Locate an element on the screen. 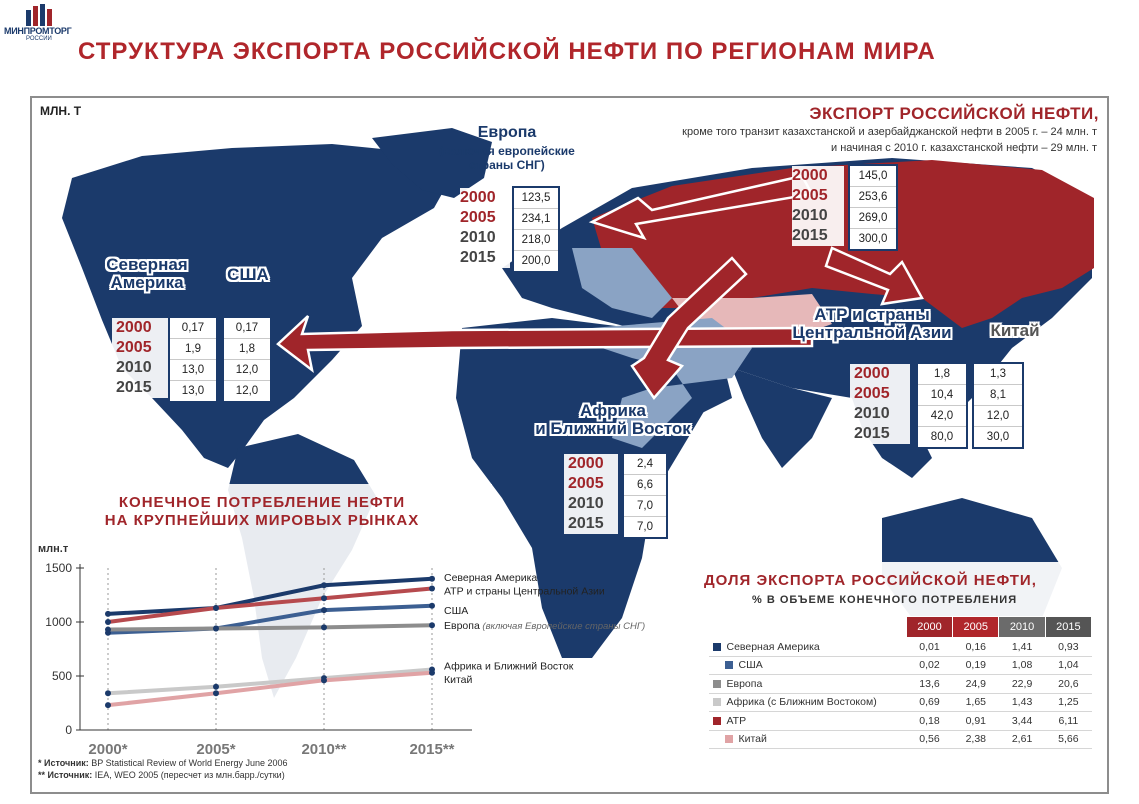  source-1-label: * Источник: is located at coordinates (63, 763).